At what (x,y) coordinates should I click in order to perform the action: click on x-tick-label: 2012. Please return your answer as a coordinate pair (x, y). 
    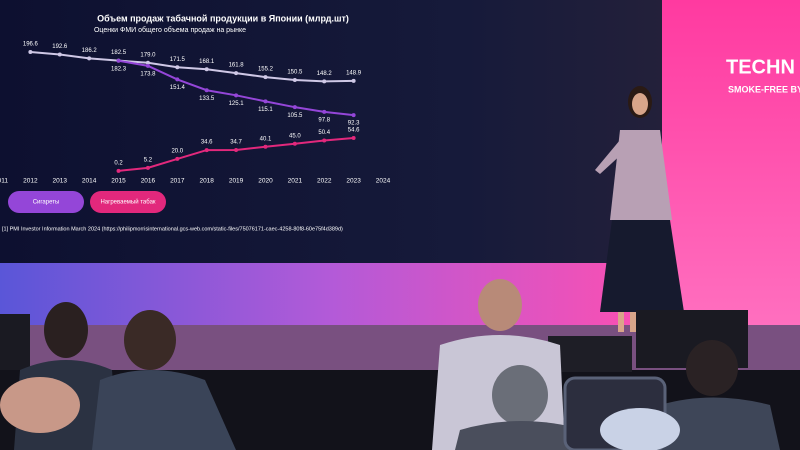
    Looking at the image, I should click on (30, 181).